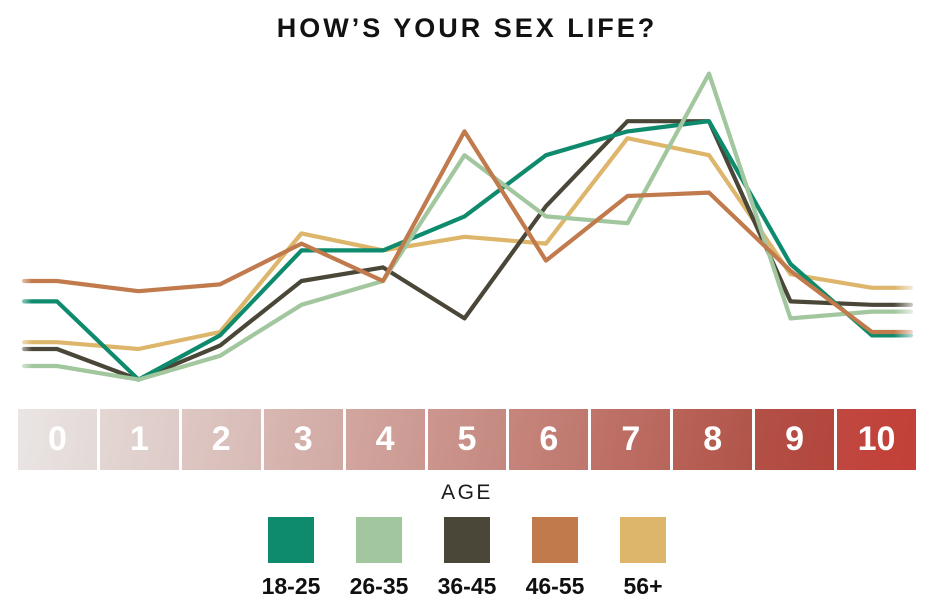 This screenshot has height=615, width=934. I want to click on legend-label-18-25: 18-25, so click(291, 586).